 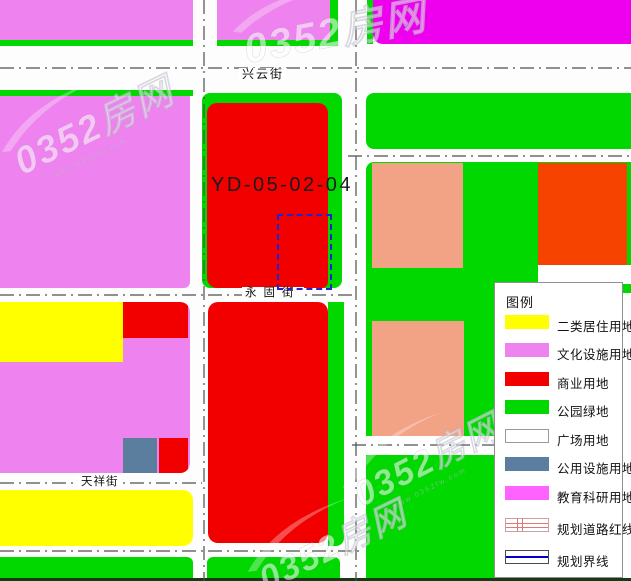 I want to click on redline-v1, so click(x=517, y=525).